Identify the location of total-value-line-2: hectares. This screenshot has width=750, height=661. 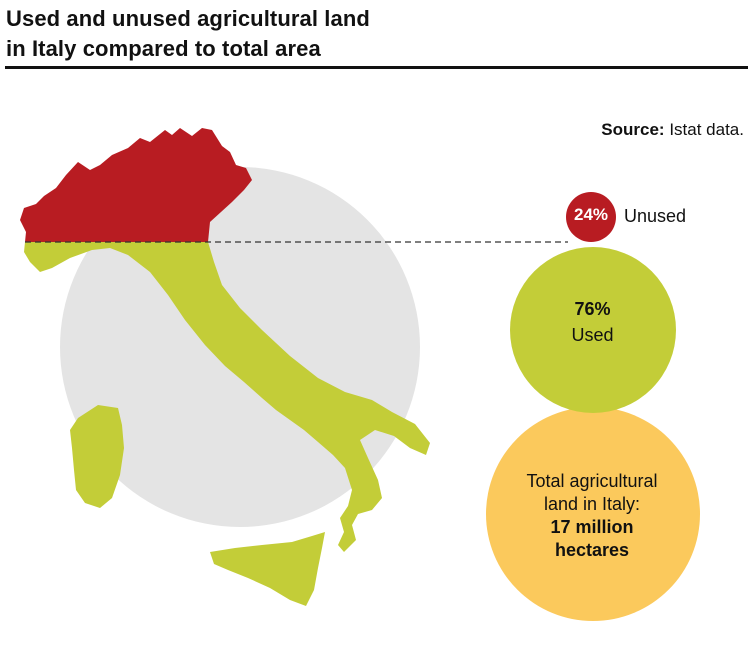
(592, 550).